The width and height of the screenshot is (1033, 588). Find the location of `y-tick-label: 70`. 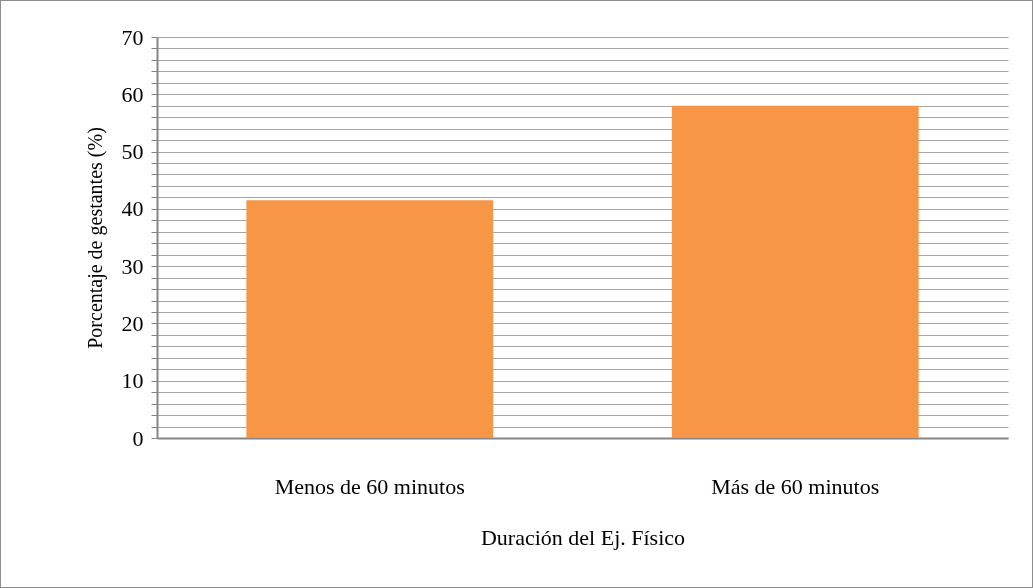

y-tick-label: 70 is located at coordinates (132, 37).